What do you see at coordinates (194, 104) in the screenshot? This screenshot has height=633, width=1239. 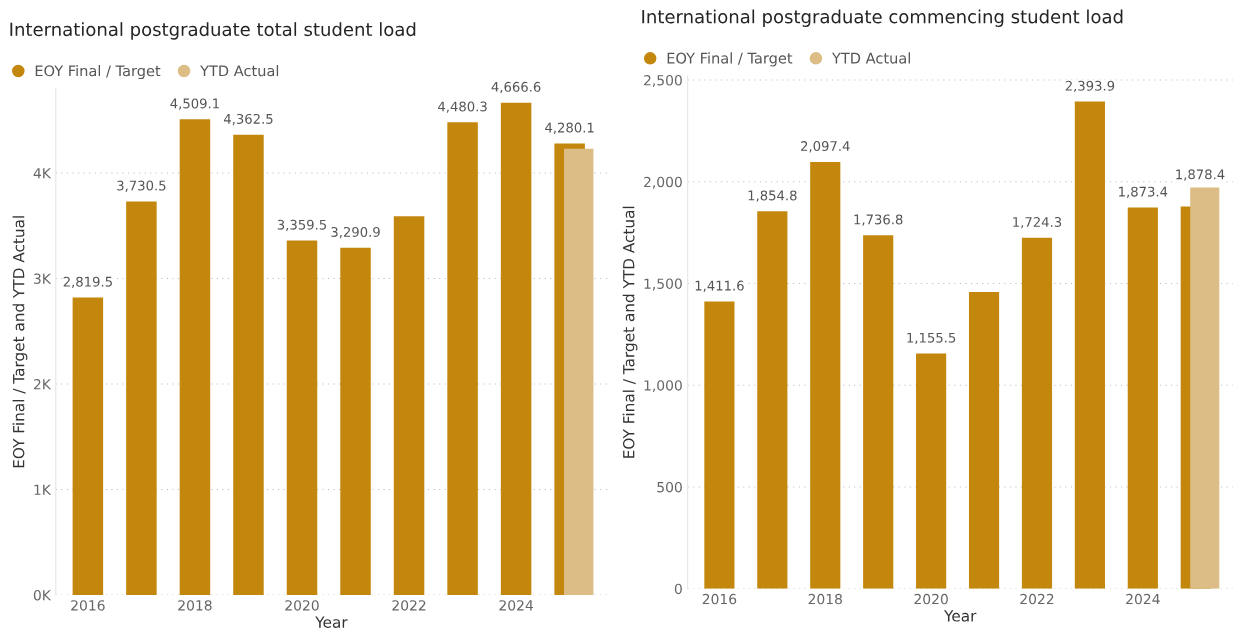 I see `data-label: 4,509.1` at bounding box center [194, 104].